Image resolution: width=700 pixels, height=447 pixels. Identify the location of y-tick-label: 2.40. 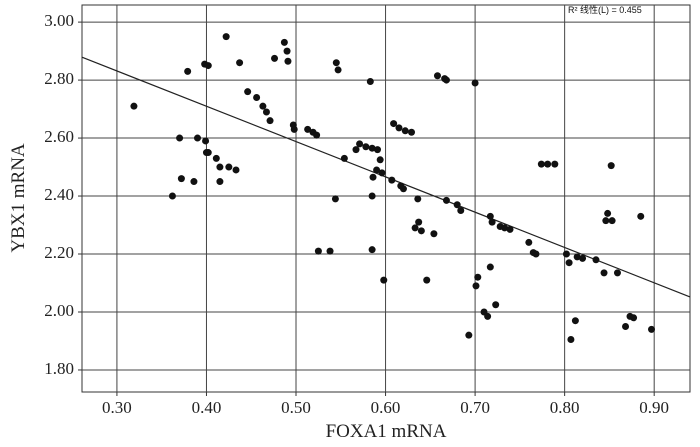
(59, 194).